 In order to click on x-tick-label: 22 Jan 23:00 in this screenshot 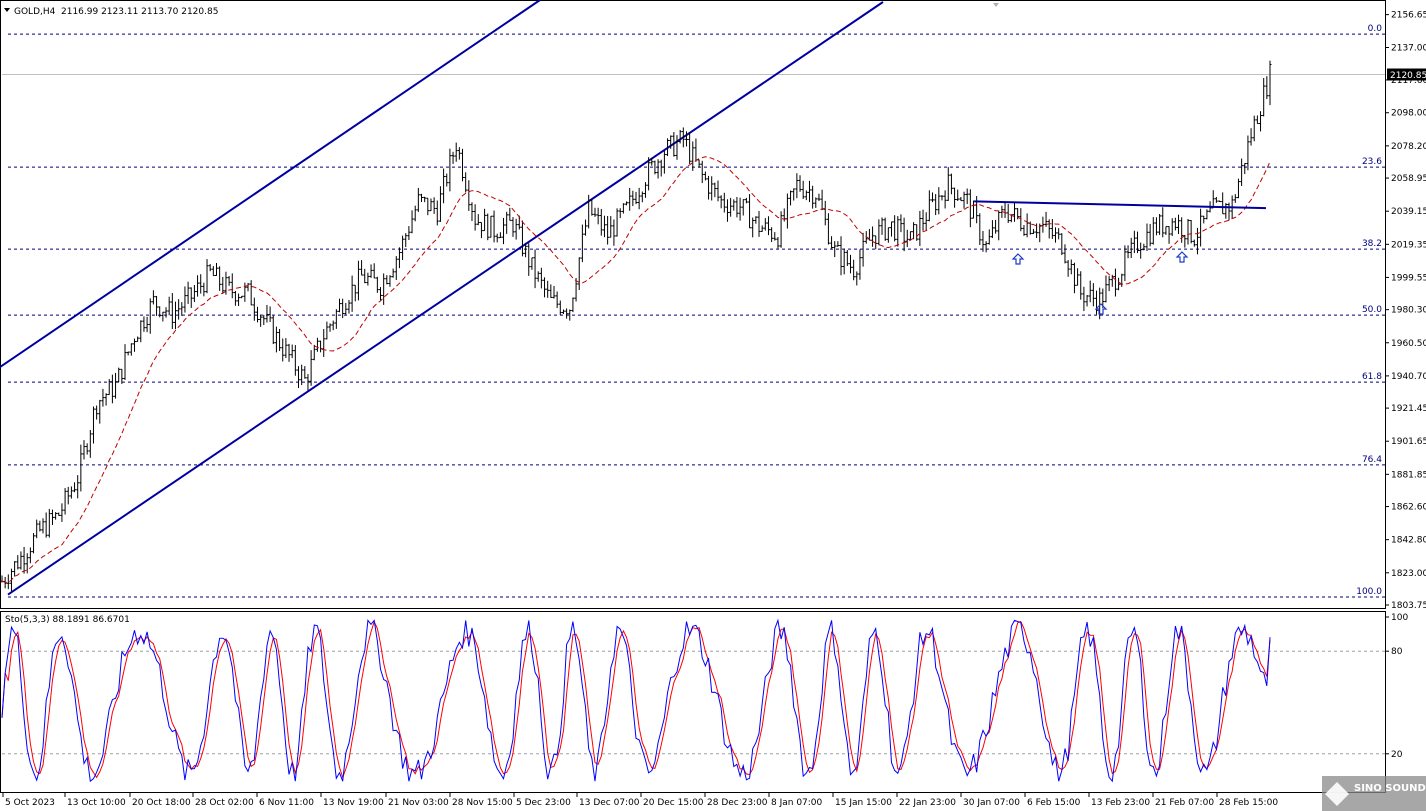, I will do `click(927, 803)`.